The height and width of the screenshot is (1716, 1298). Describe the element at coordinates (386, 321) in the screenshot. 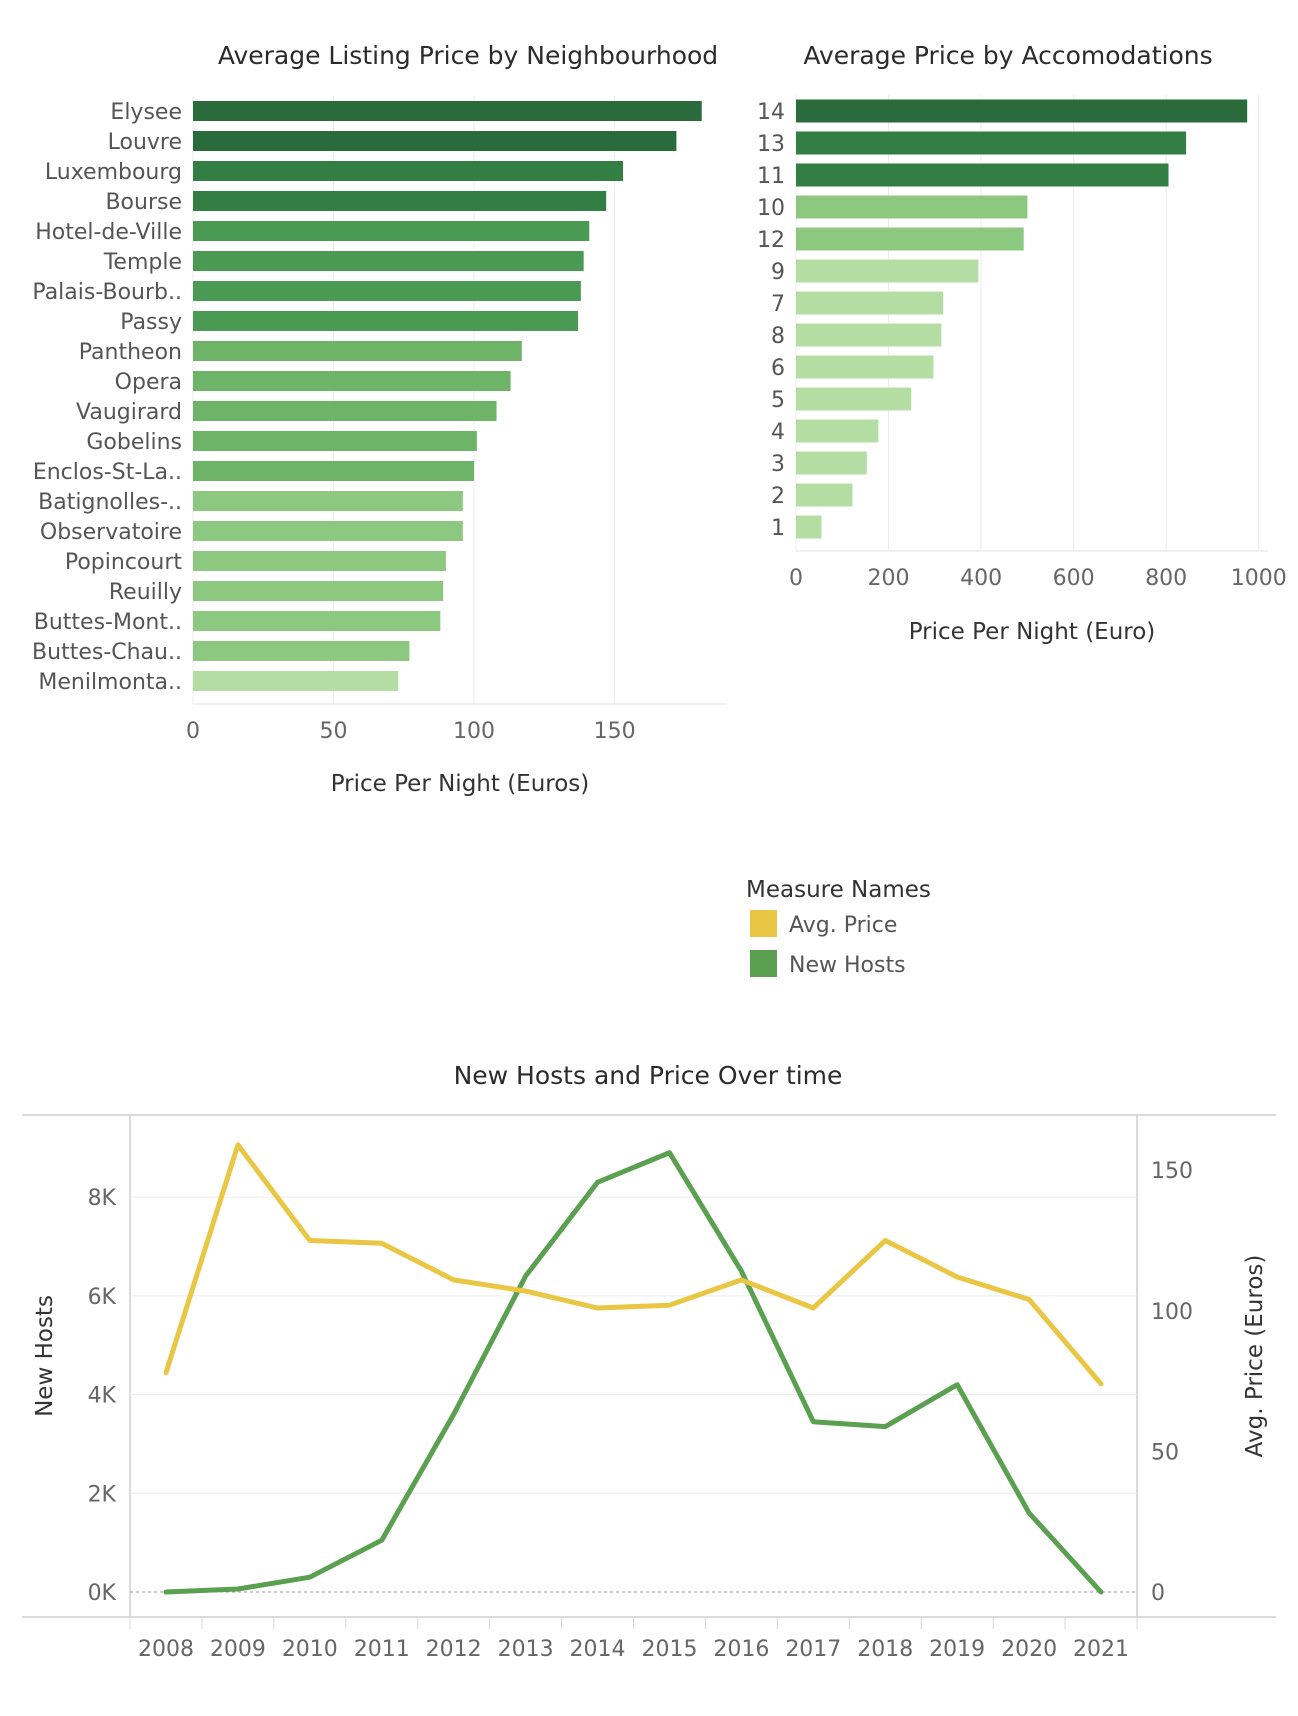

I see `bar-passy` at that location.